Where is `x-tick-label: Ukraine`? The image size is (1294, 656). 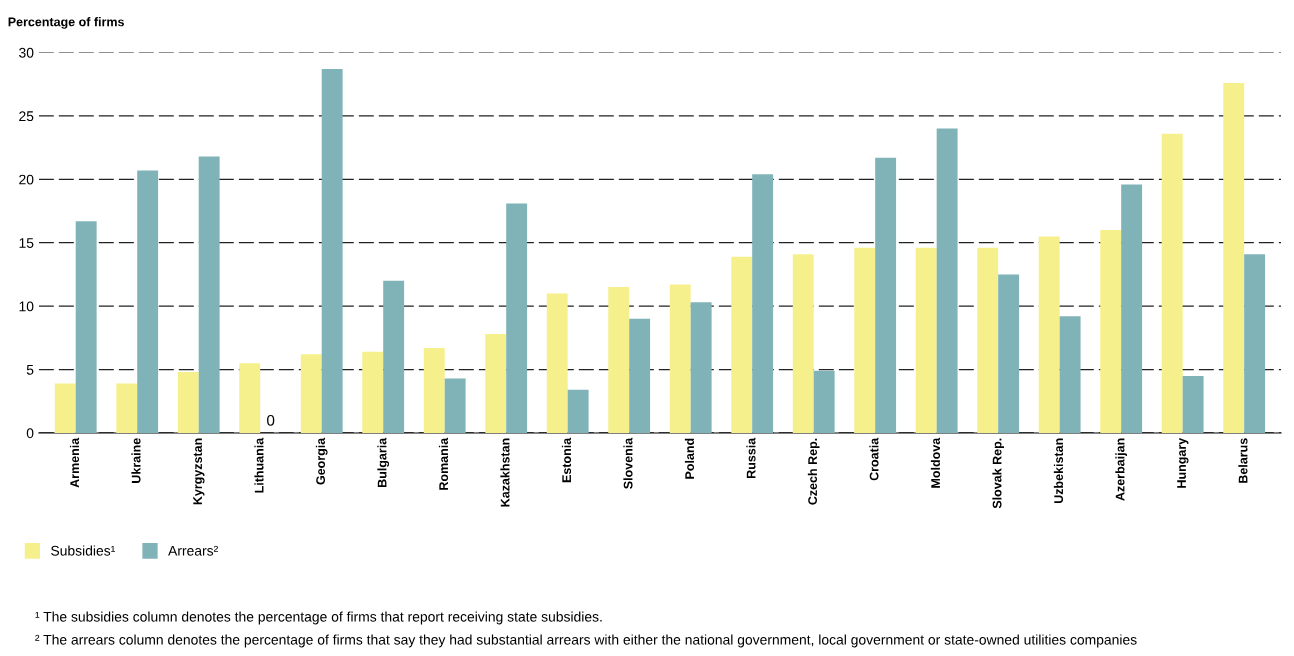 x-tick-label: Ukraine is located at coordinates (136, 460).